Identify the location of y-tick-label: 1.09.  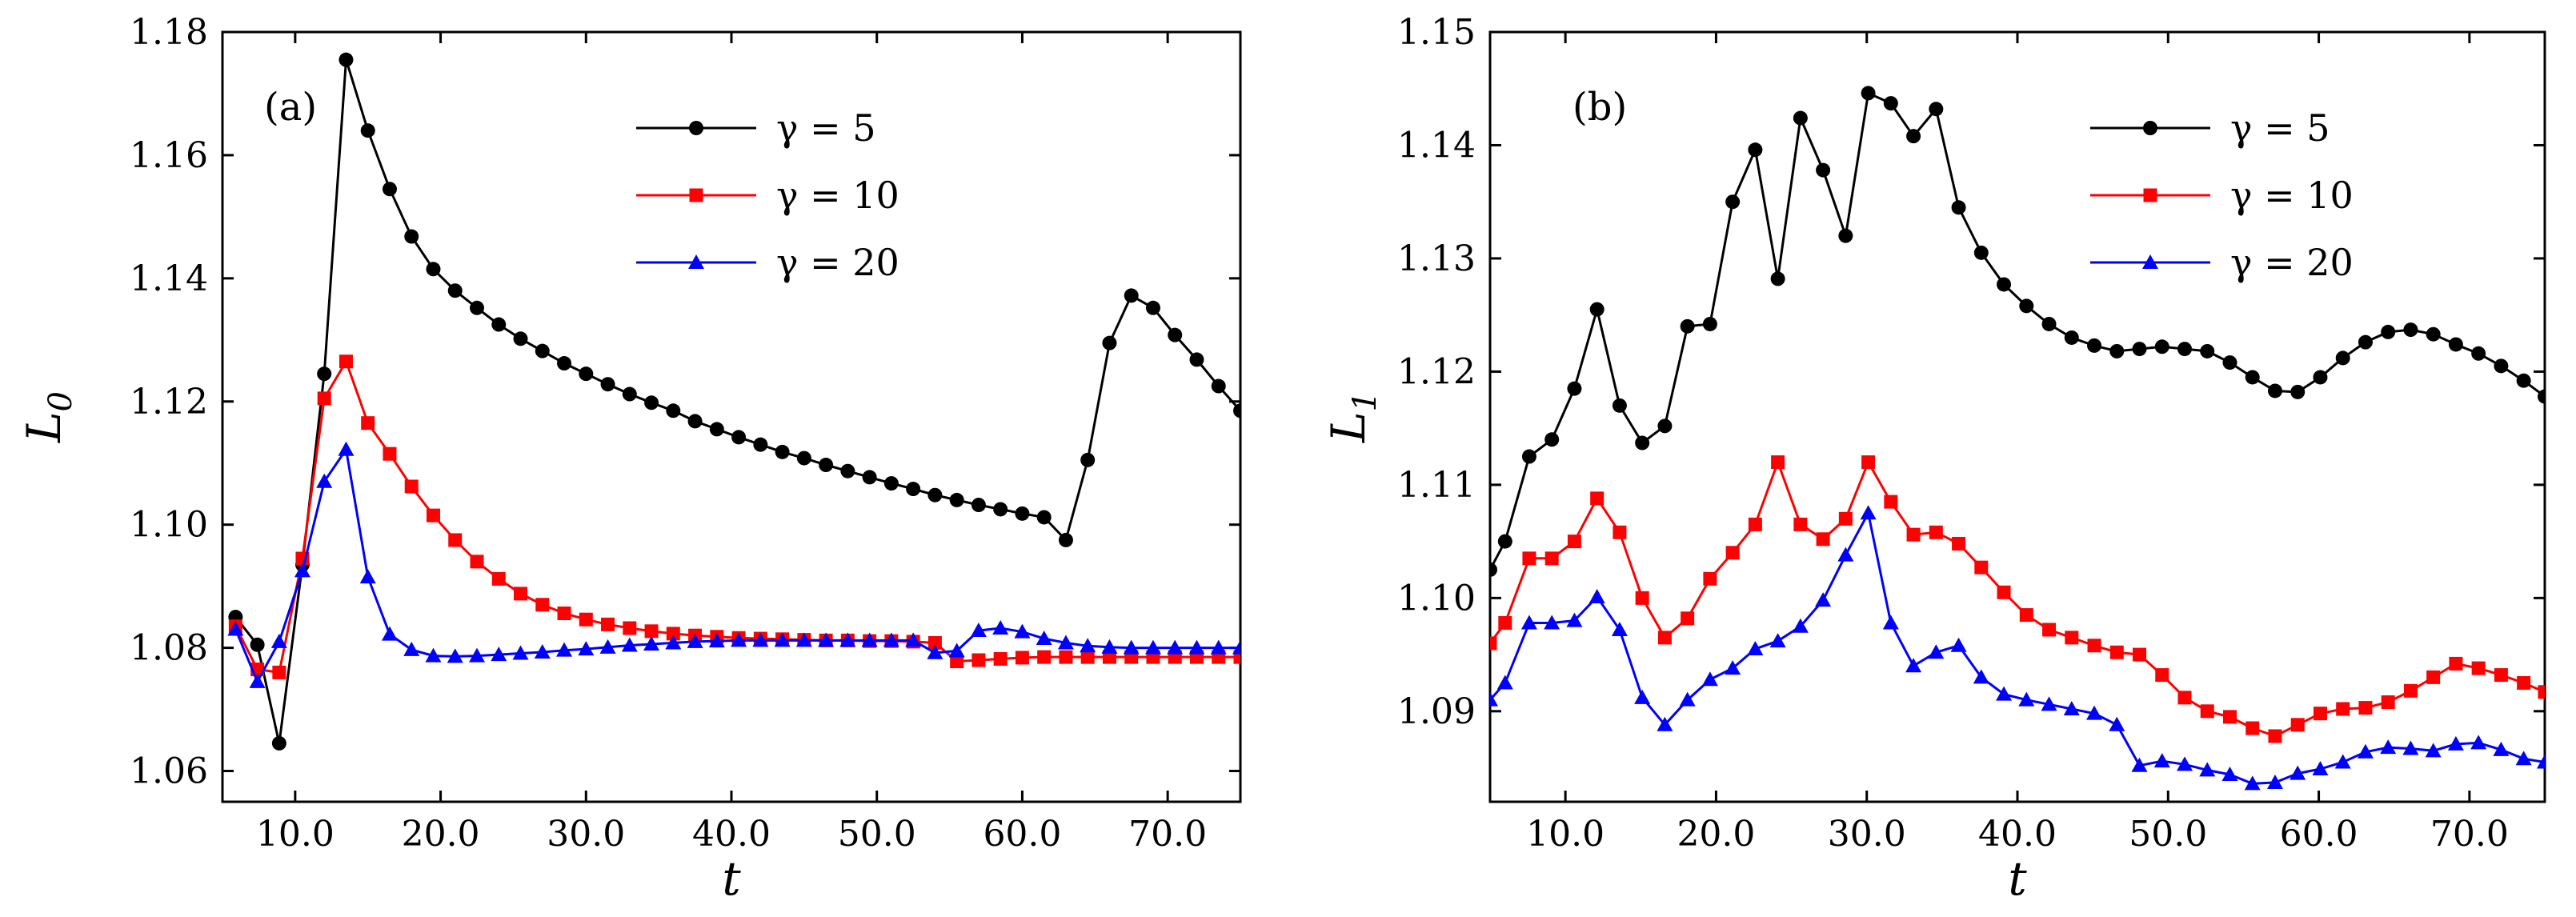
(1436, 711).